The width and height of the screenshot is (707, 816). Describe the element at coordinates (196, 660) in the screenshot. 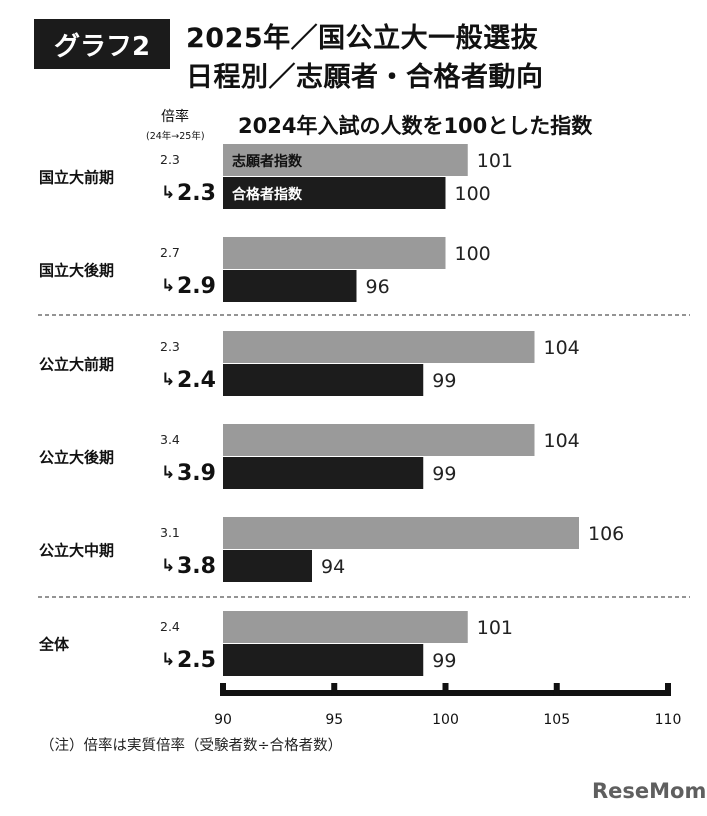

I see `ratio-current: 2.5` at that location.